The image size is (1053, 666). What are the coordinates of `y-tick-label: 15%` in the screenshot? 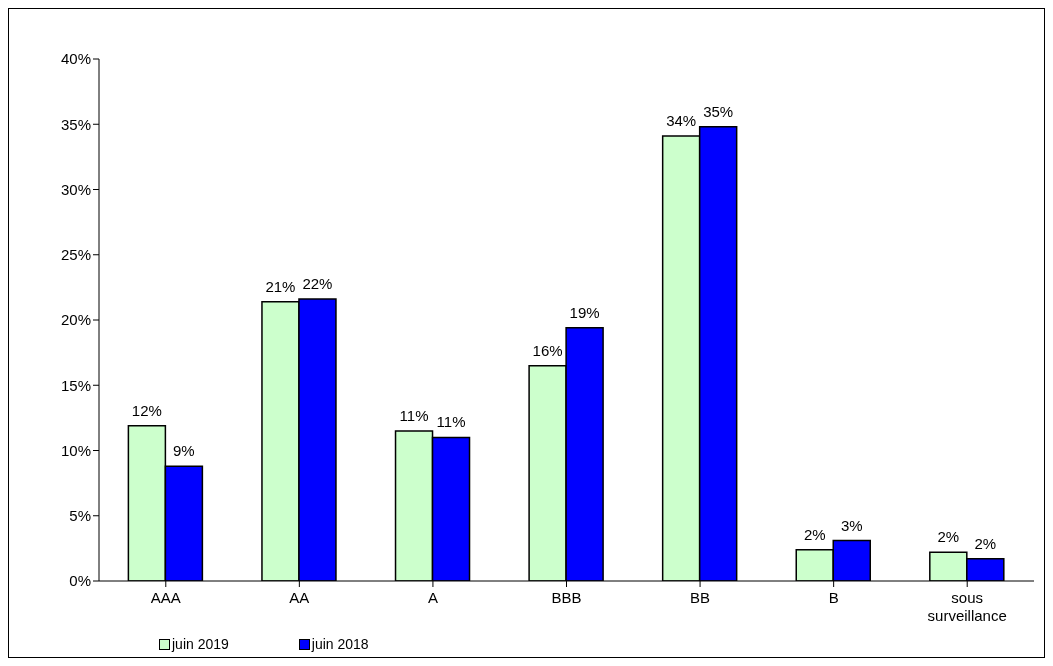 It's located at (75, 385).